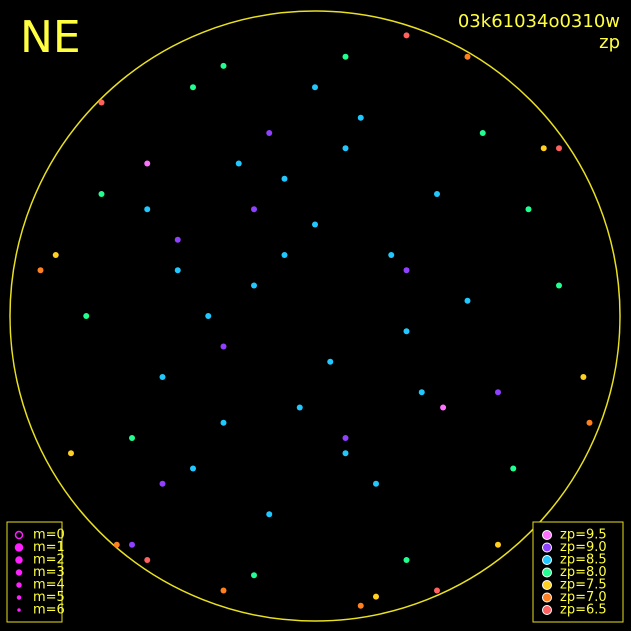 This screenshot has width=631, height=631. What do you see at coordinates (609, 42) in the screenshot?
I see `color-label: zp` at bounding box center [609, 42].